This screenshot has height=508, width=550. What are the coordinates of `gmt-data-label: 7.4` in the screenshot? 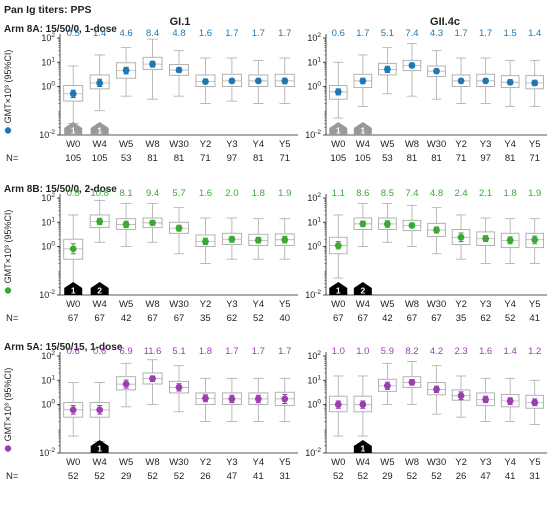 It's located at (411, 33).